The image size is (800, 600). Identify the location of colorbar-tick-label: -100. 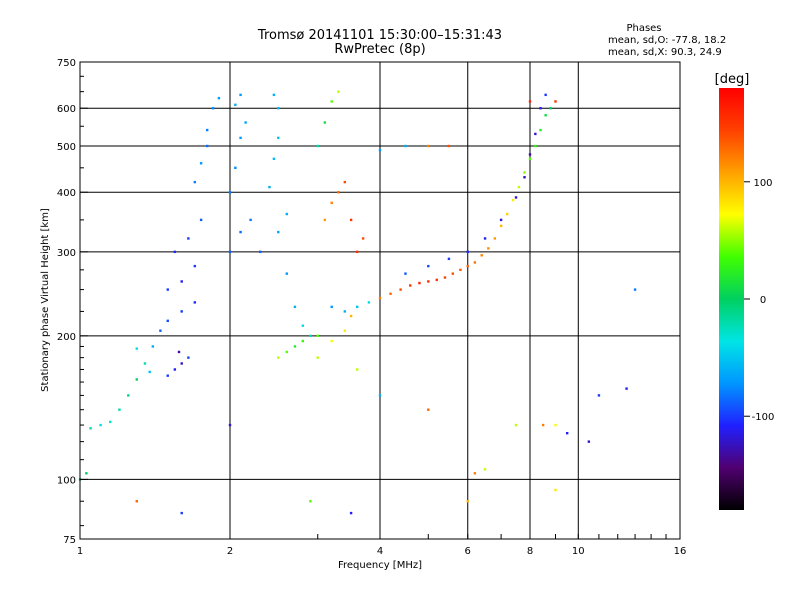
(763, 417).